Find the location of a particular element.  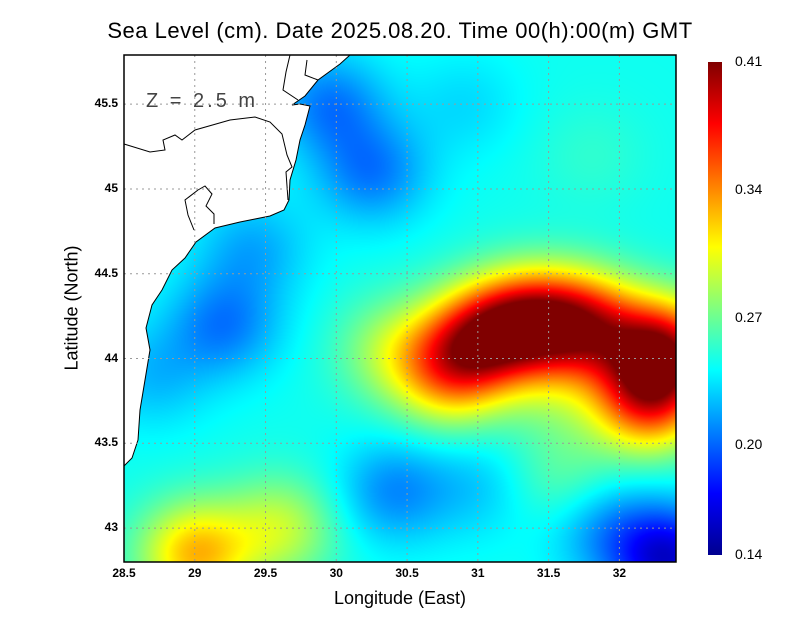

x-tick-label: 29 is located at coordinates (195, 573).